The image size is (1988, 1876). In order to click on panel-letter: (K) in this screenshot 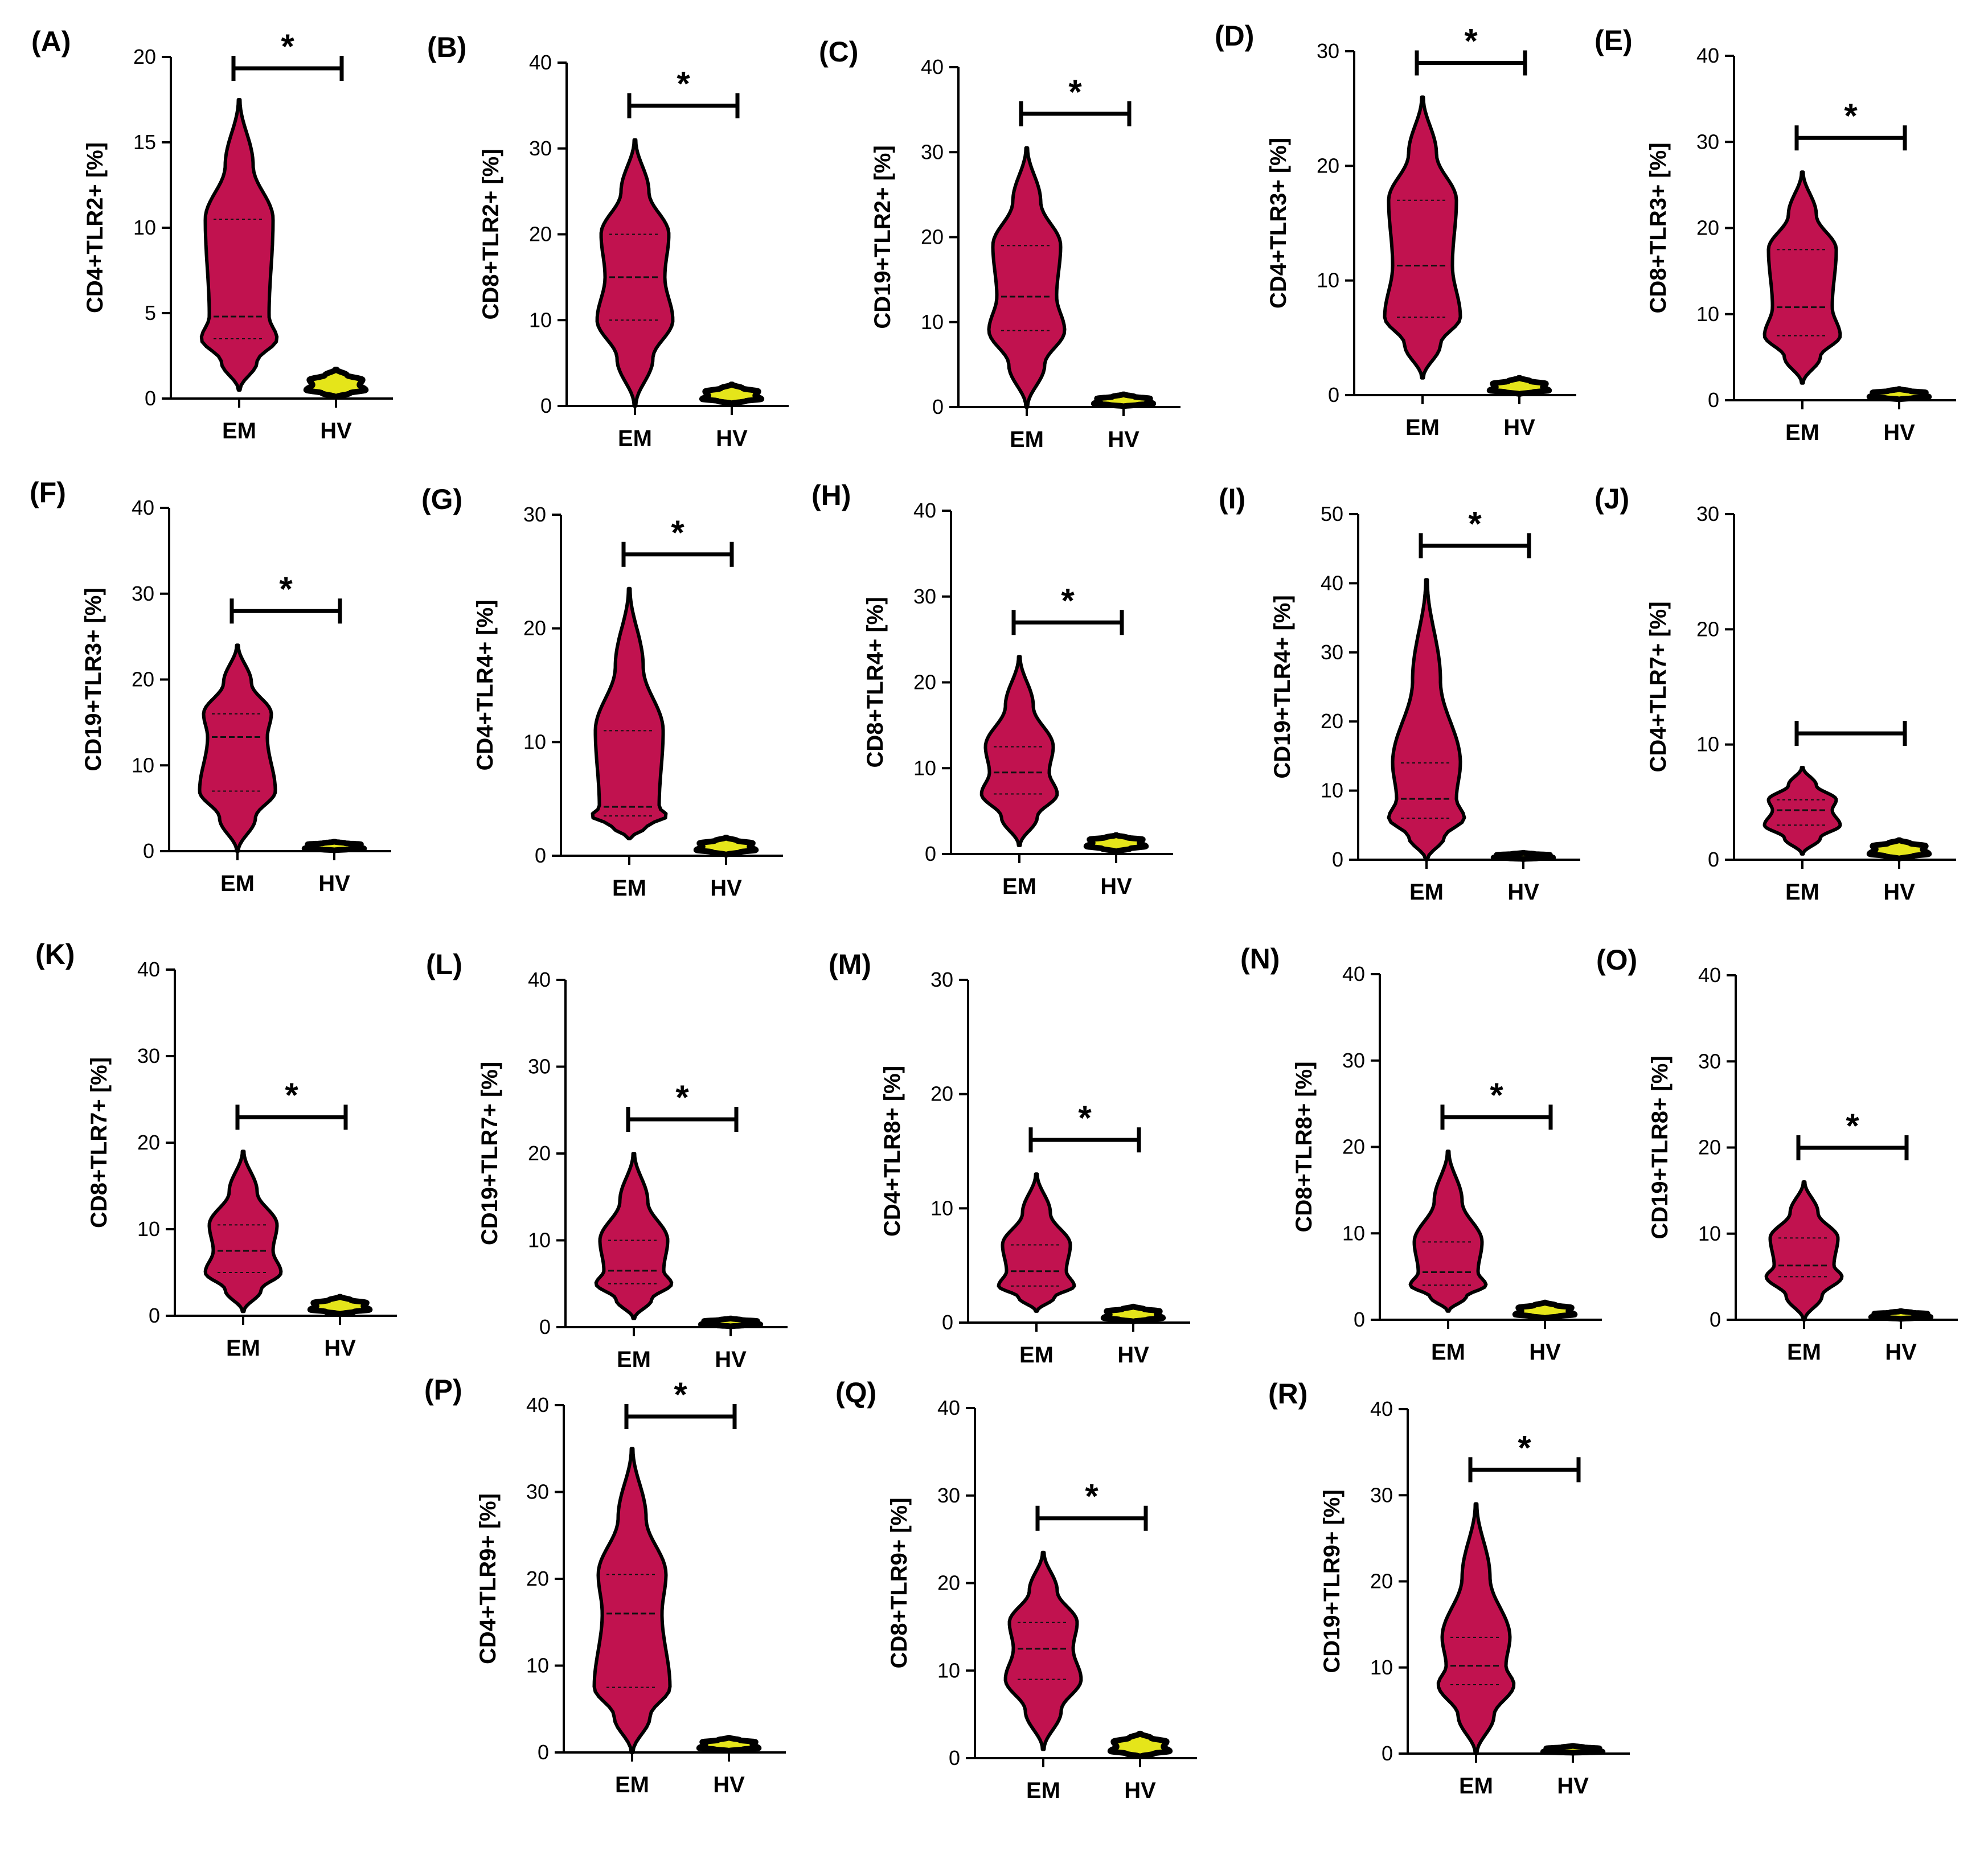, I will do `click(55, 954)`.